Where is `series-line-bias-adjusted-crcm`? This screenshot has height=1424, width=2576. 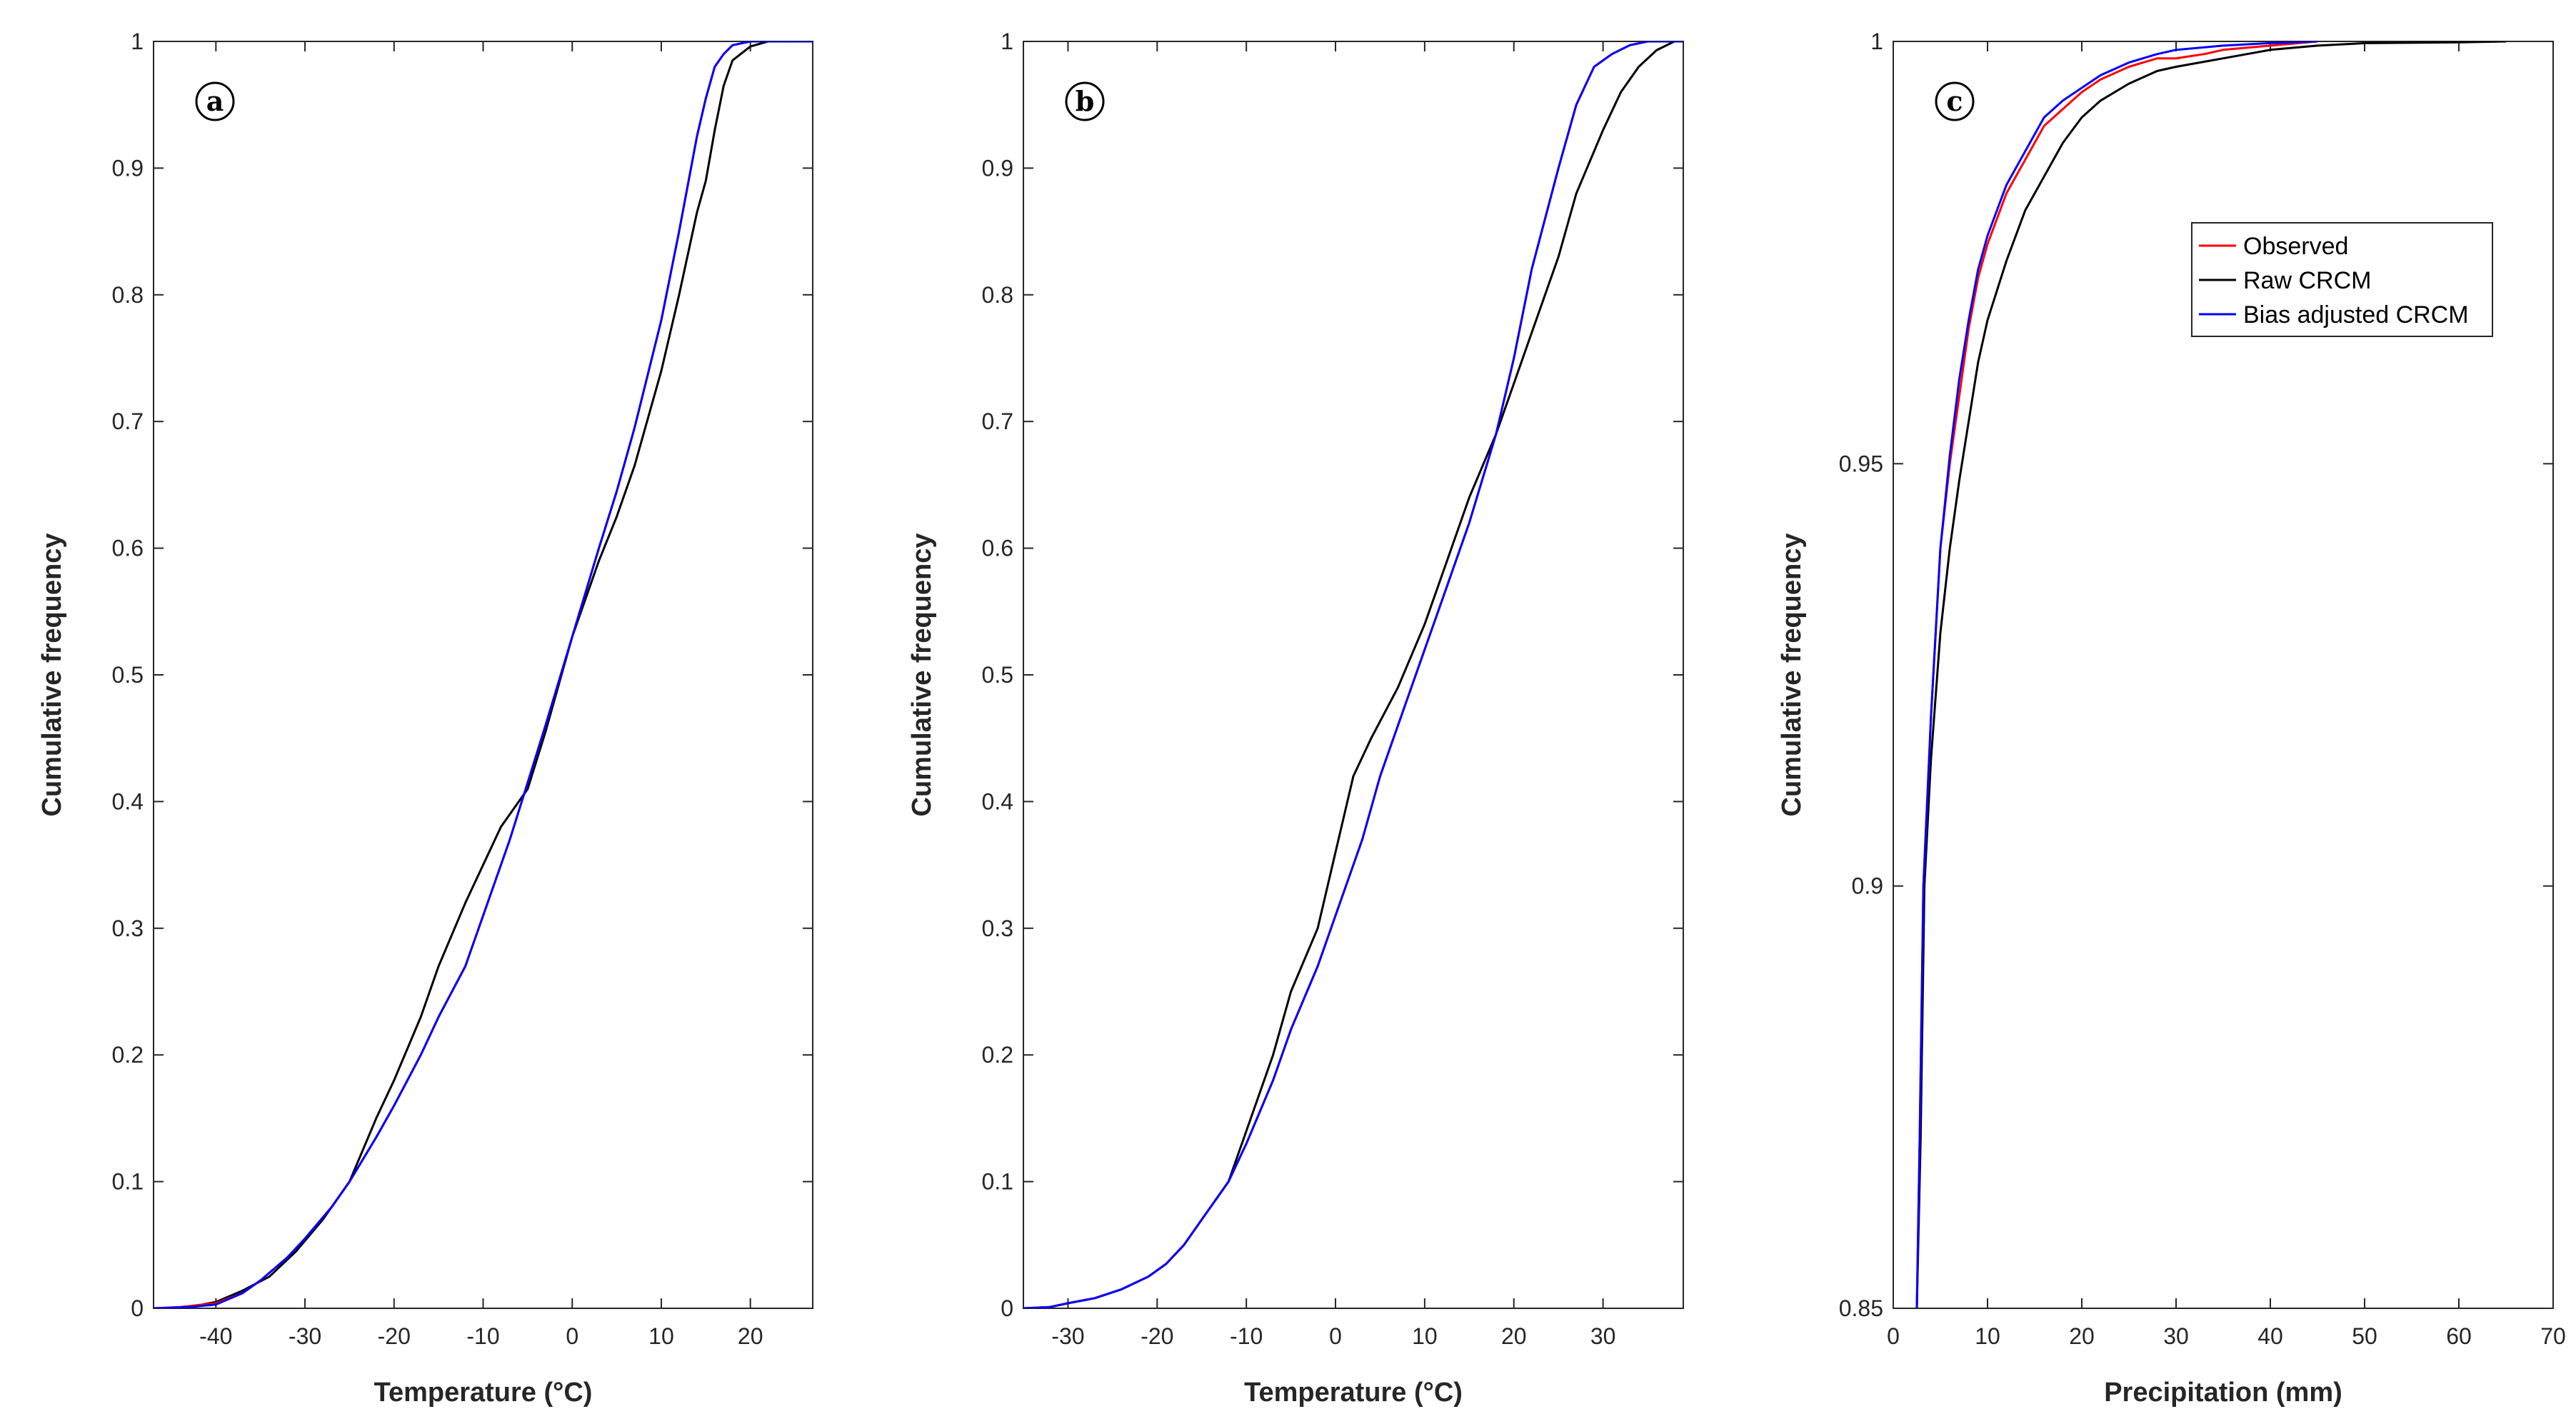 series-line-bias-adjusted-crcm is located at coordinates (2116, 674).